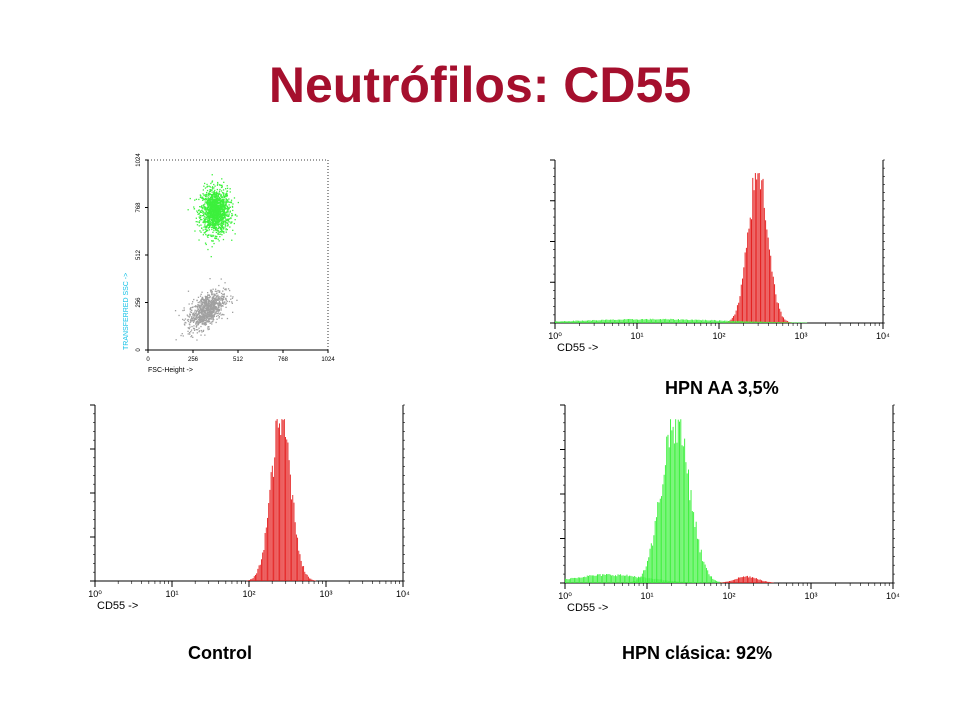  What do you see at coordinates (681, 320) in the screenshot?
I see `histogram-peak-green` at bounding box center [681, 320].